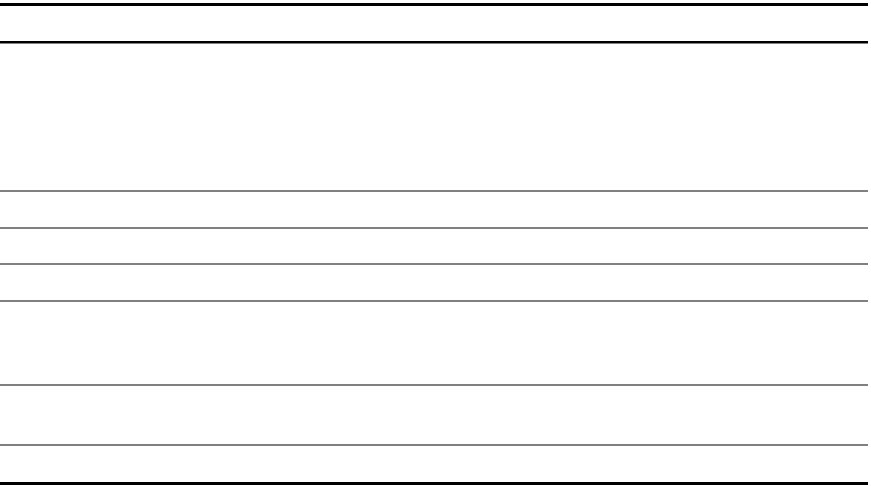  I want to click on header-rule, so click(434, 42).